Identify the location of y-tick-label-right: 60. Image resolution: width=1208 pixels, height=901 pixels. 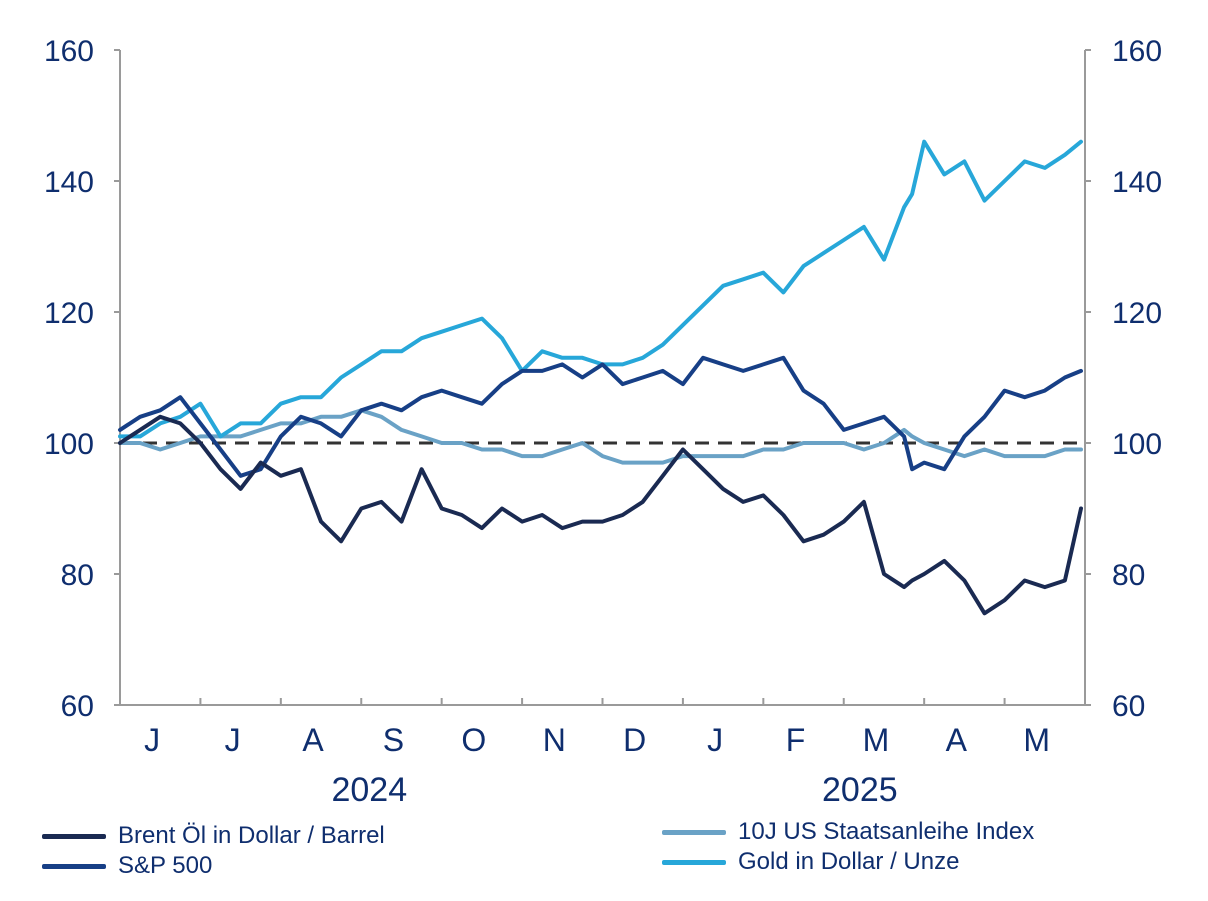
(1128, 706).